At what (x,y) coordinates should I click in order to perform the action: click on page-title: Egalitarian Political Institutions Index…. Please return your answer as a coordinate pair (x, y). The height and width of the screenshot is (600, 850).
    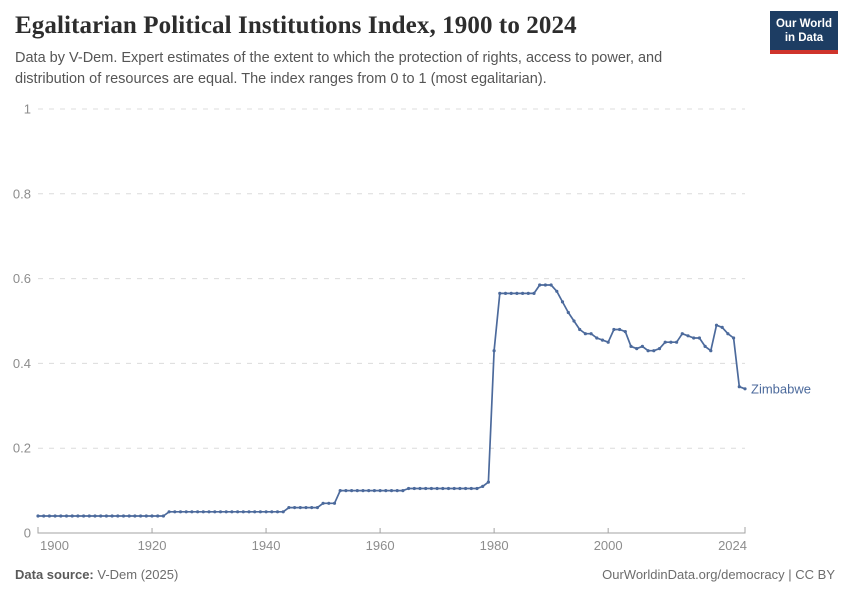
    Looking at the image, I should click on (296, 25).